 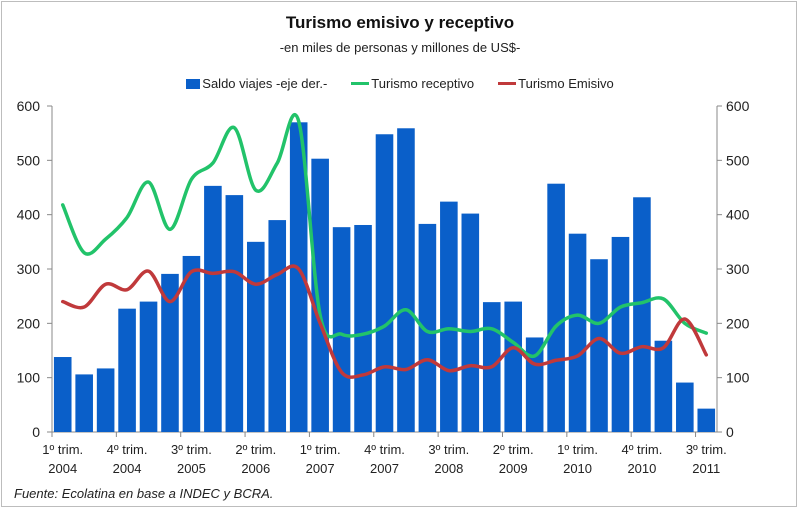 What do you see at coordinates (738, 215) in the screenshot?
I see `y-tick-label-right: 400` at bounding box center [738, 215].